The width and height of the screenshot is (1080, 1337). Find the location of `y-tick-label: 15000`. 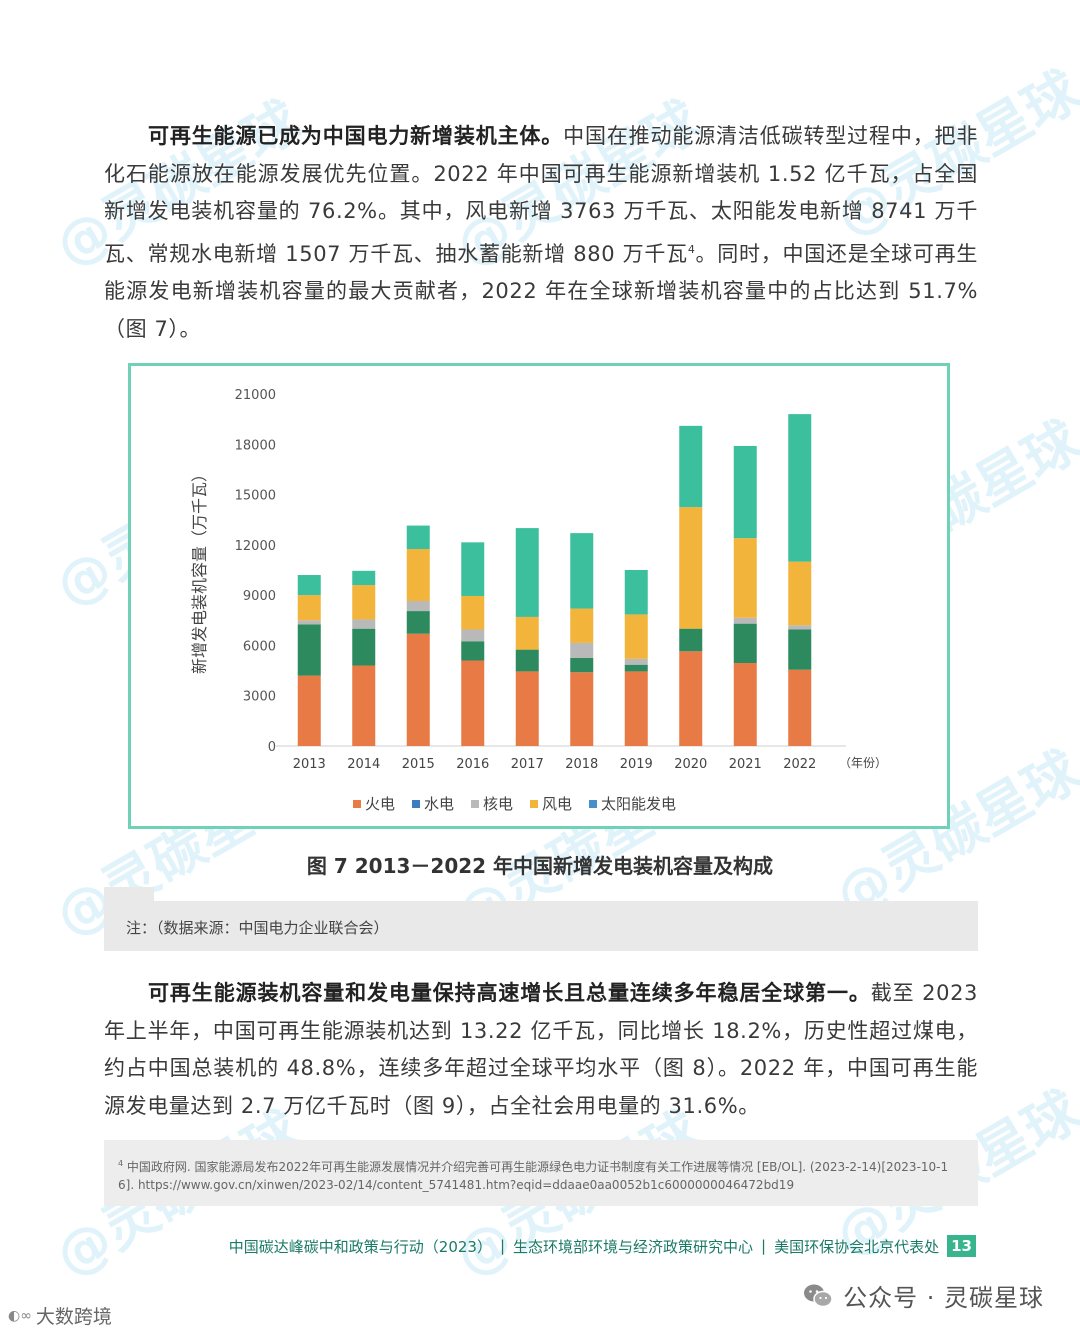

y-tick-label: 15000 is located at coordinates (255, 496).